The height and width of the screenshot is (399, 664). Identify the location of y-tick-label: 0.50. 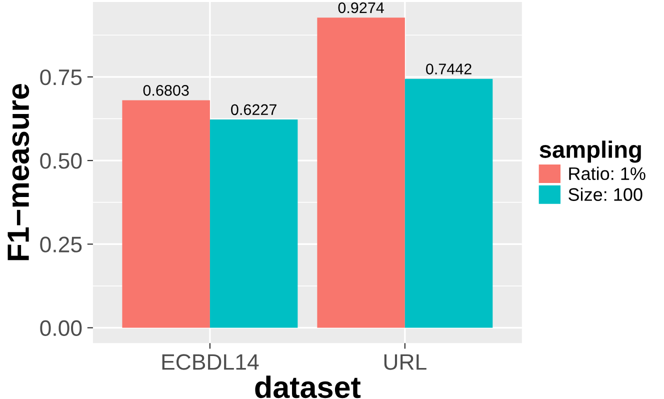
(61, 161).